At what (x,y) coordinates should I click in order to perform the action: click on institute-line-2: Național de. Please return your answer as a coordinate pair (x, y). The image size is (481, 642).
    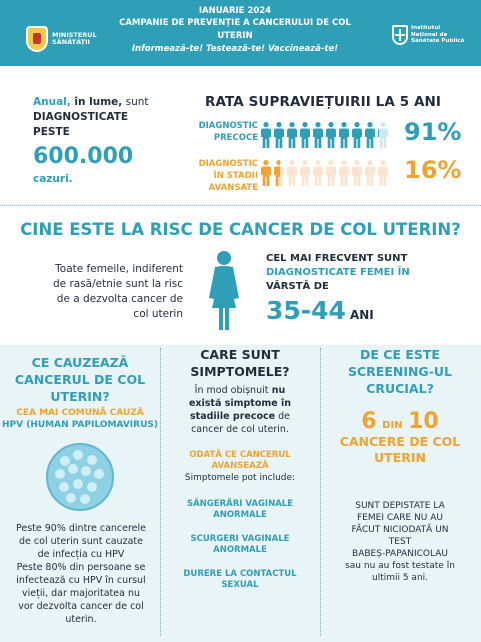
    Looking at the image, I should click on (429, 34).